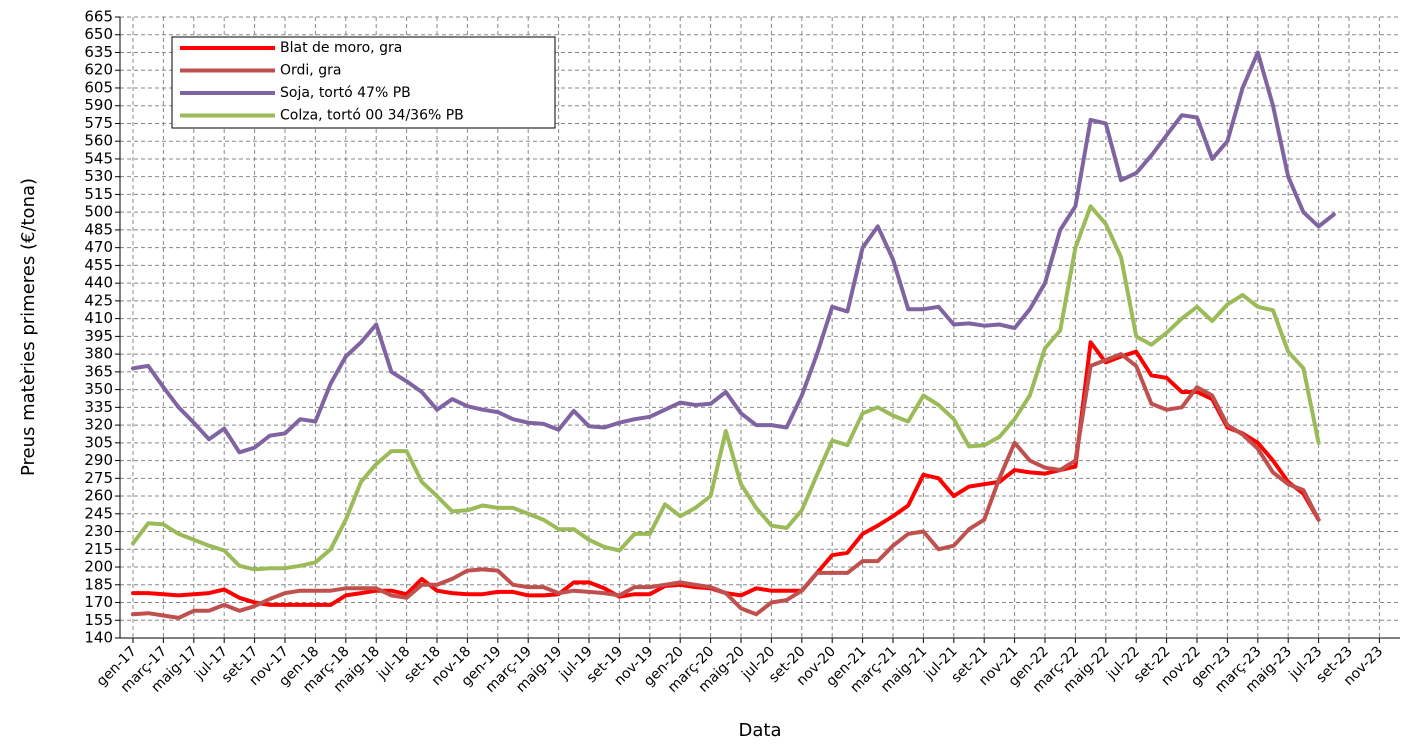 This screenshot has height=747, width=1404. Describe the element at coordinates (98, 336) in the screenshot. I see `y-tick-label: 395` at that location.